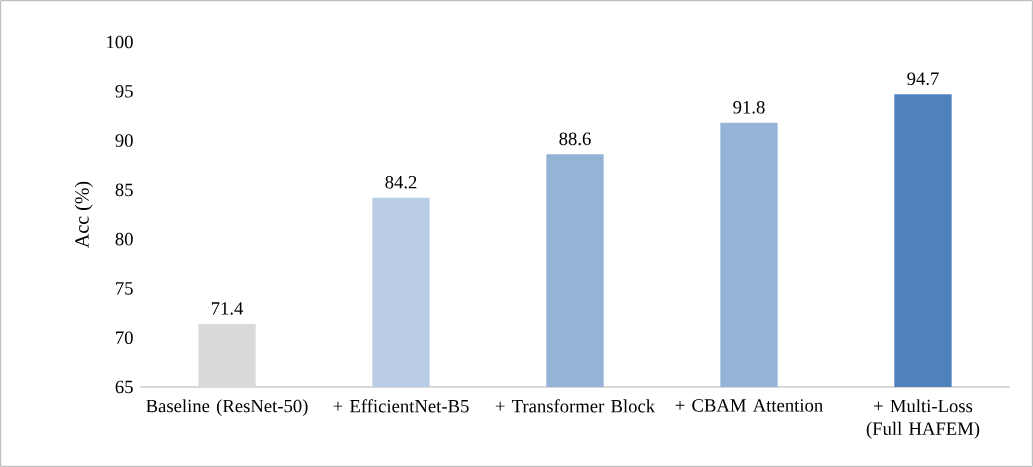  Describe the element at coordinates (124, 140) in the screenshot. I see `y-tick-label: 90` at that location.